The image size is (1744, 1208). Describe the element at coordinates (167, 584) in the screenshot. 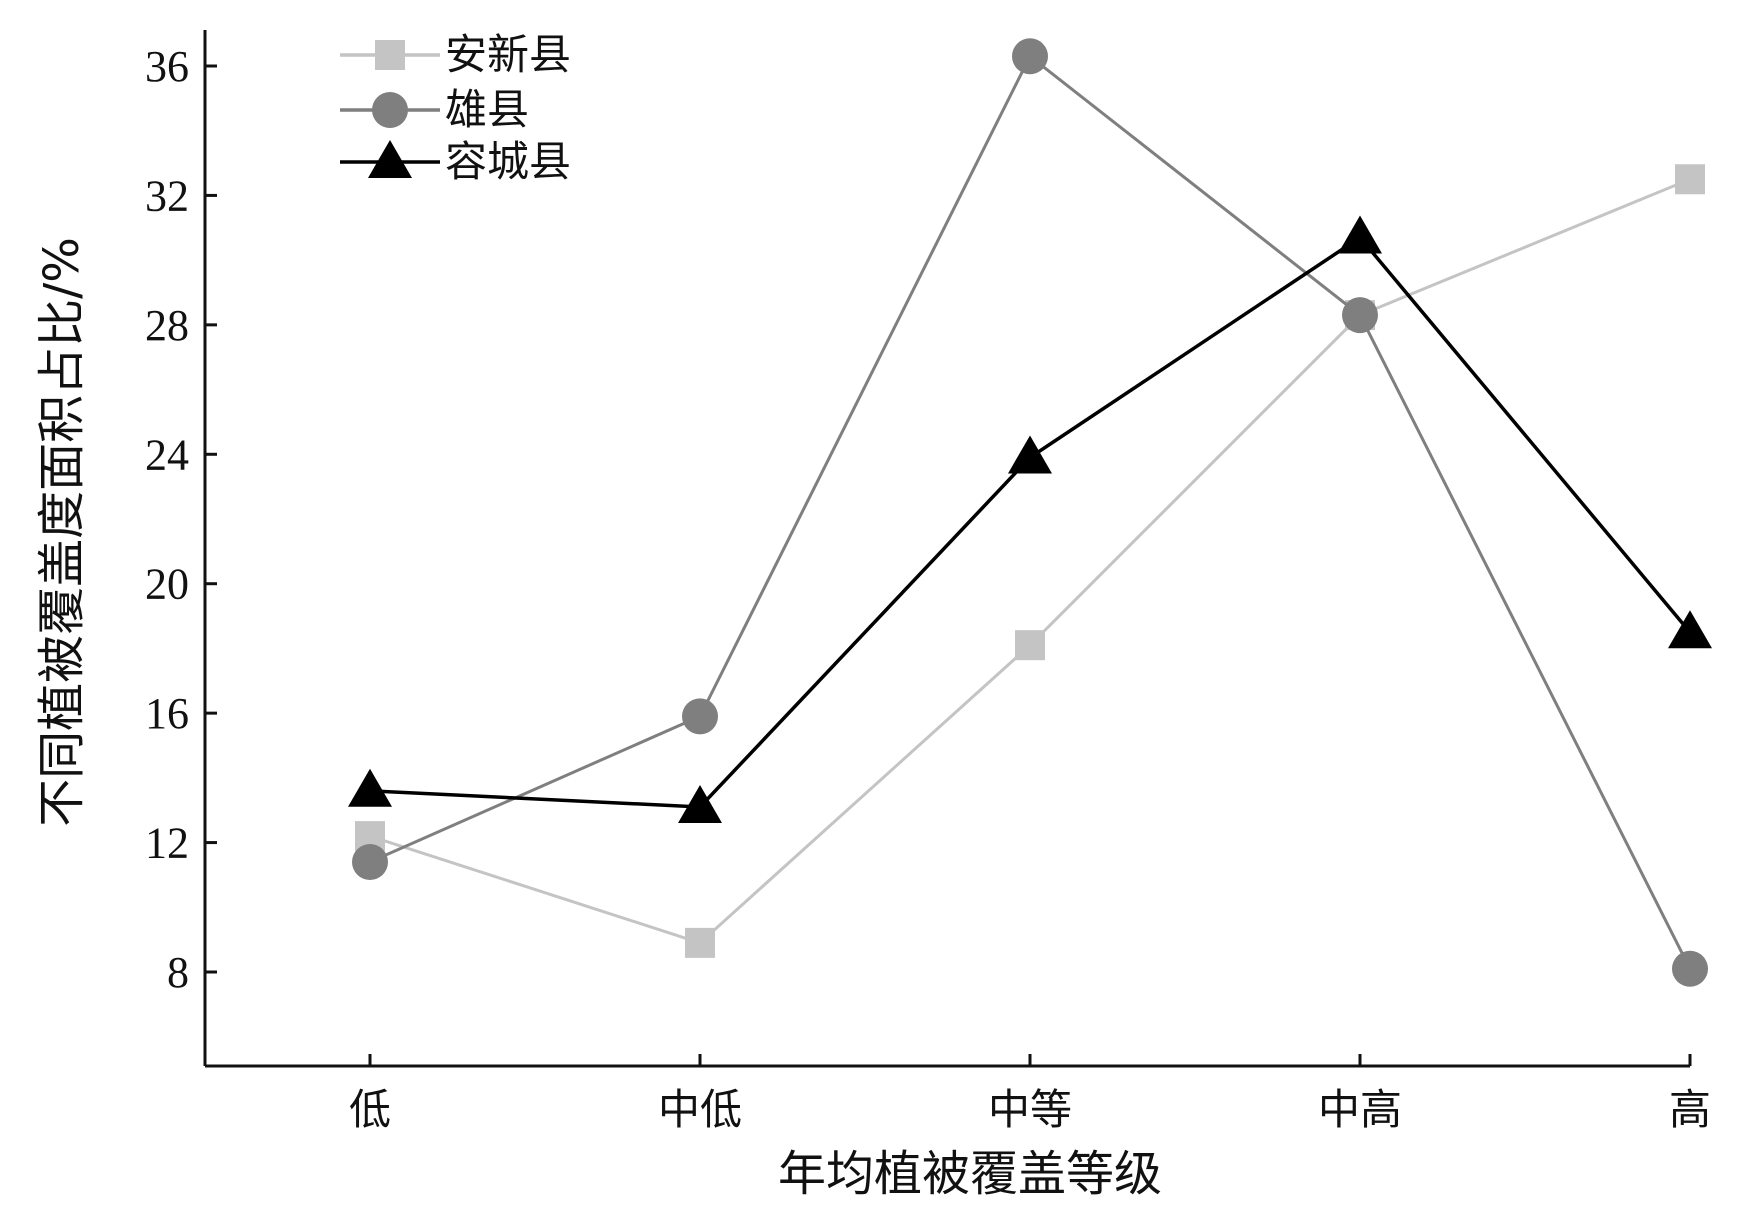

I see `y-tick-label: 20` at that location.